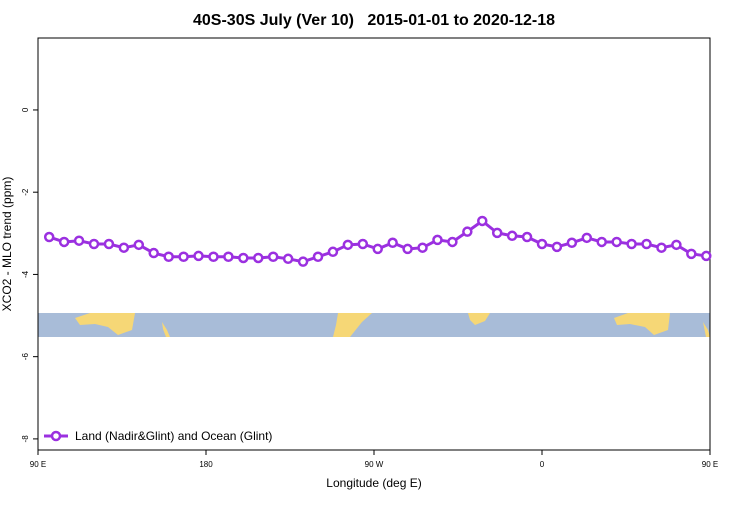 The width and height of the screenshot is (750, 505). Describe the element at coordinates (7, 244) in the screenshot. I see `y-axis-label: XCO2 - MLO trend (ppm)` at that location.